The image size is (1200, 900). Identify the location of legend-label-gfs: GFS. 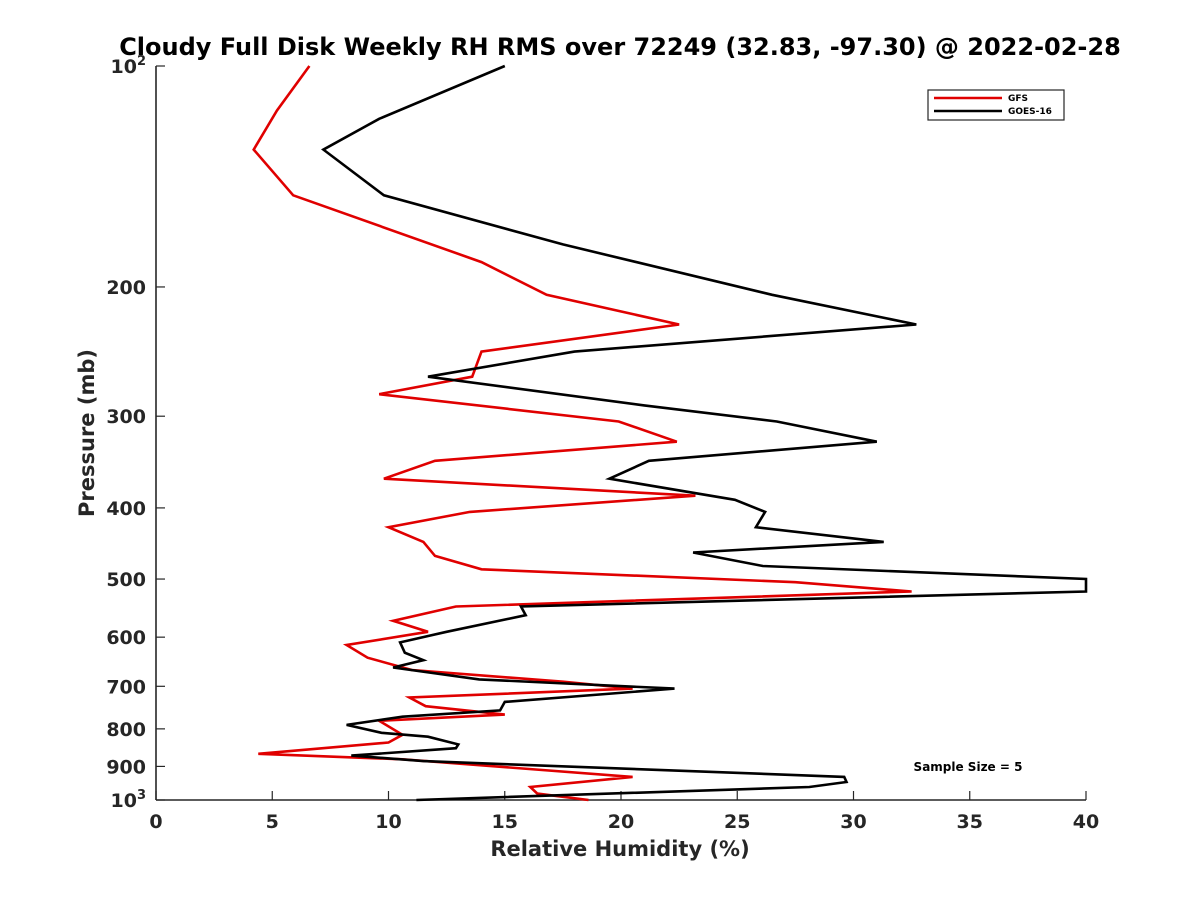
(1018, 99).